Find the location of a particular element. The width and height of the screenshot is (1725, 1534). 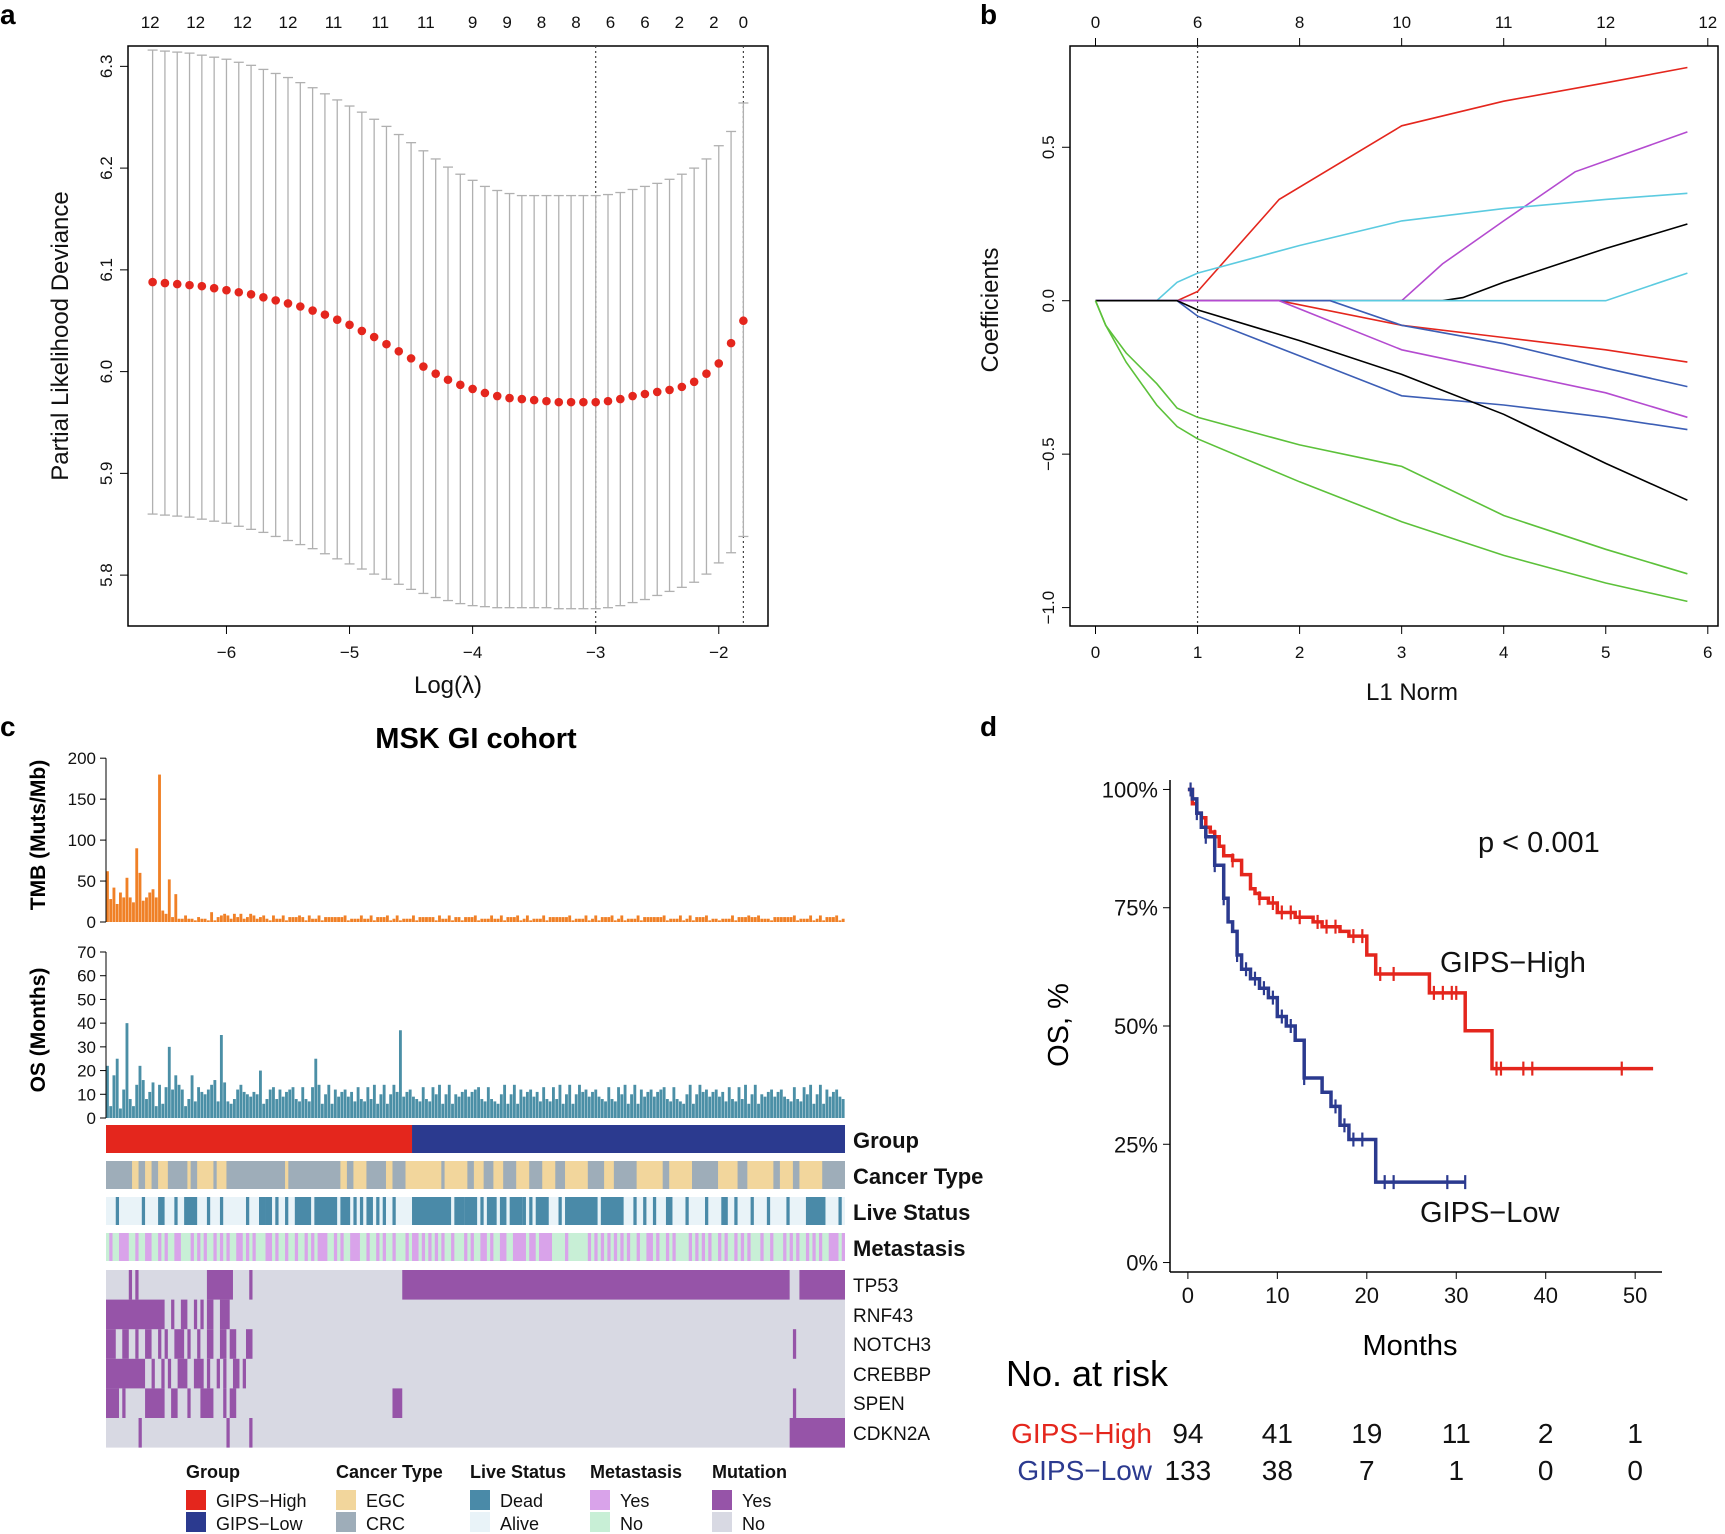

panel-a-xlabel: Log(λ) is located at coordinates (448, 685).